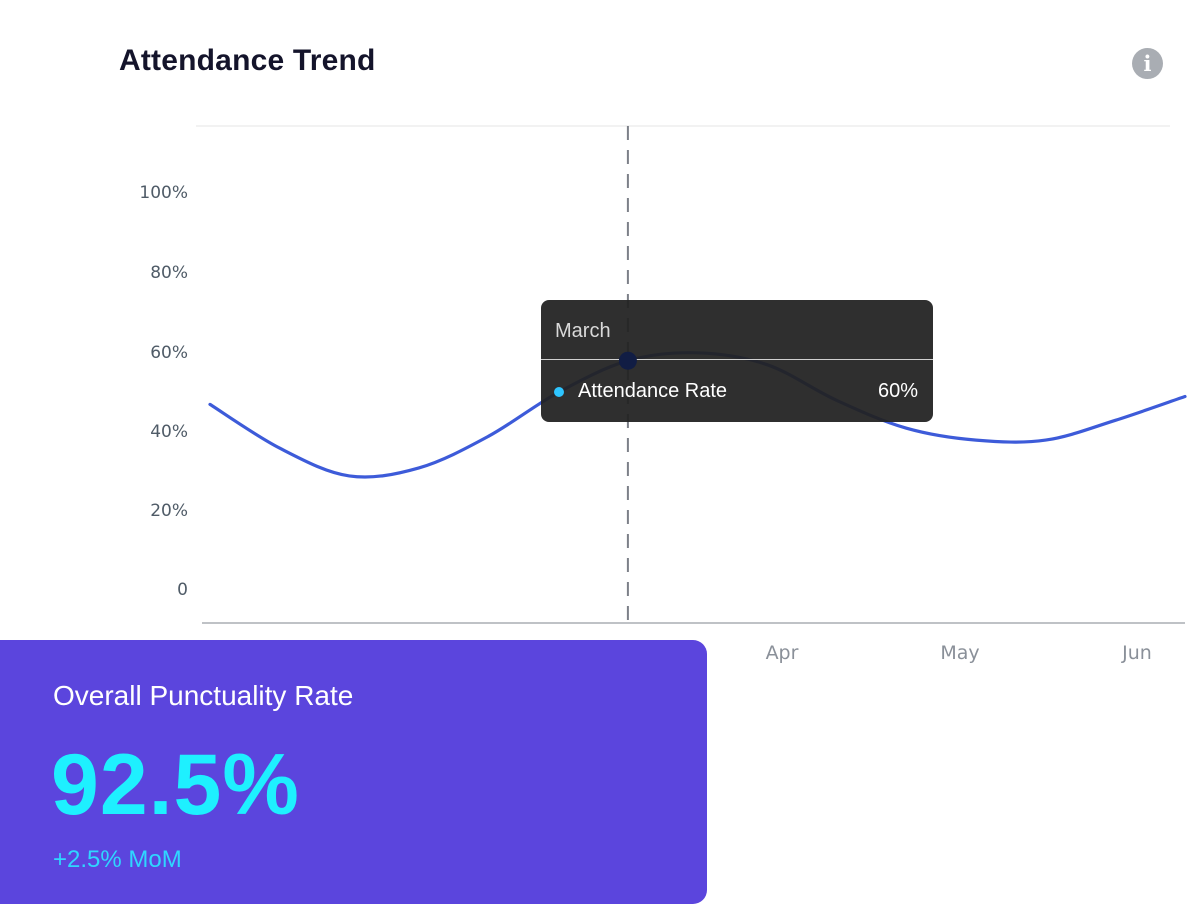 This screenshot has width=1204, height=904. I want to click on x-tick-label: Apr, so click(782, 653).